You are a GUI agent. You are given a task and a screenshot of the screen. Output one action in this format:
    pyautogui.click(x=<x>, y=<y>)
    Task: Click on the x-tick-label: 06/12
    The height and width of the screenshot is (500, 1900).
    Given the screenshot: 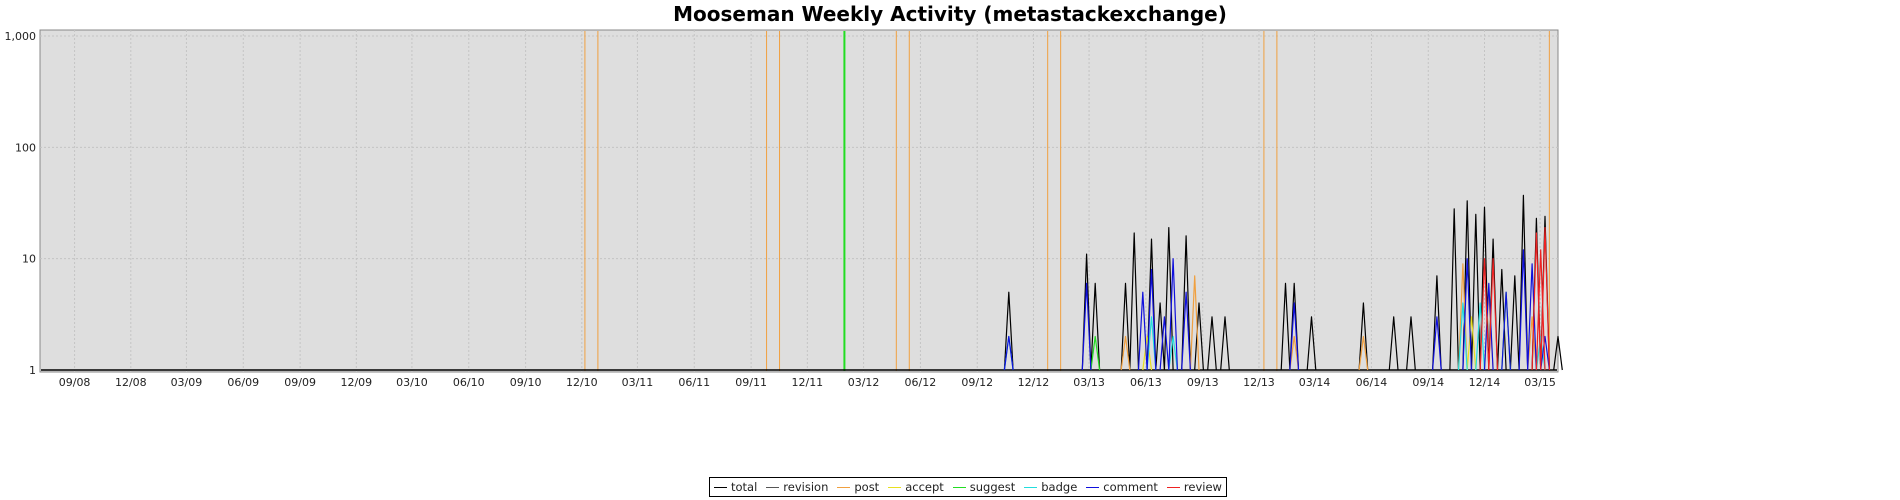 What is the action you would take?
    pyautogui.click(x=921, y=382)
    